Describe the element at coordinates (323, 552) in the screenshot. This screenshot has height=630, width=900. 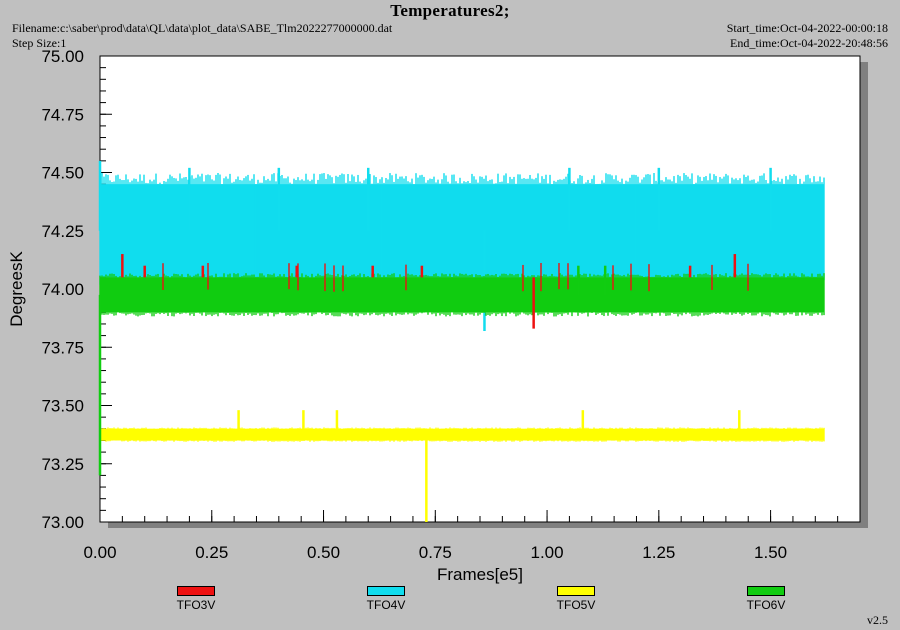
I see `x-tick-label: 0.50` at that location.